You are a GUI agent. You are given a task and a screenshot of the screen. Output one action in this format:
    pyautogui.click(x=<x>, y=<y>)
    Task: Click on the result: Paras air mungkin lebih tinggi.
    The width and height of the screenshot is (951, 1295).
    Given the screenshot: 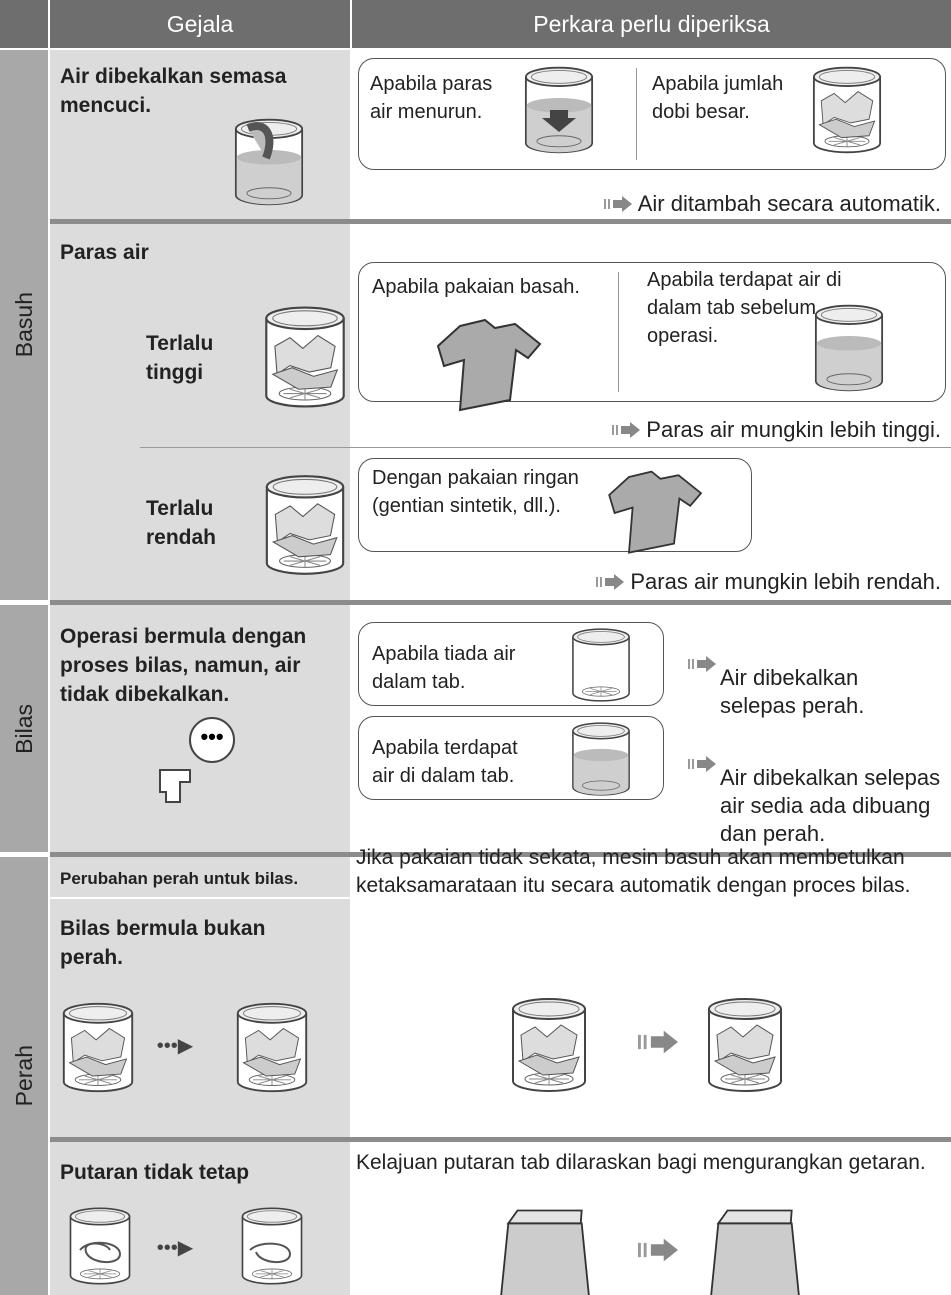 What is the action you would take?
    pyautogui.click(x=776, y=430)
    